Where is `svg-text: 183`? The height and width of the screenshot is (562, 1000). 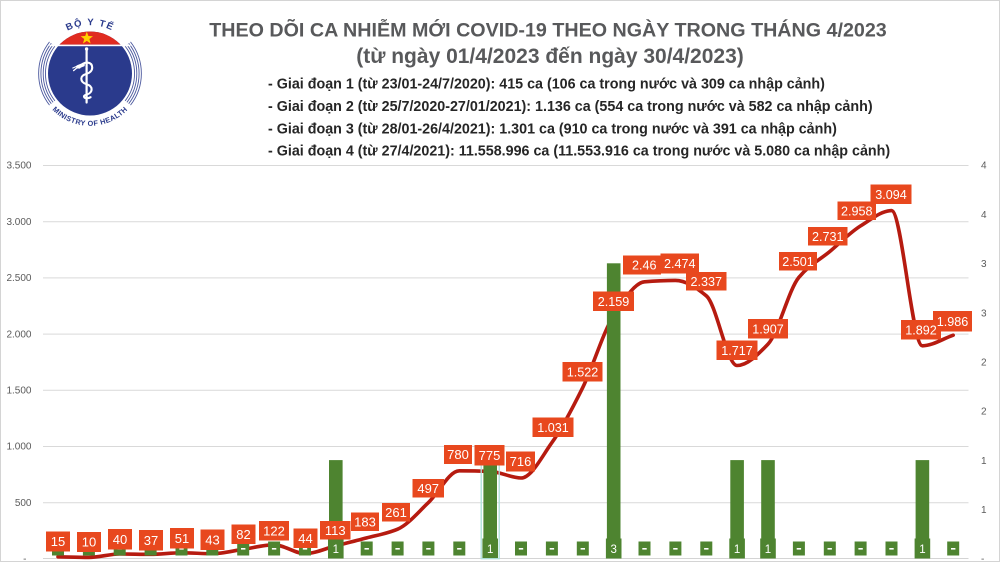 svg-text: 183 is located at coordinates (365, 521).